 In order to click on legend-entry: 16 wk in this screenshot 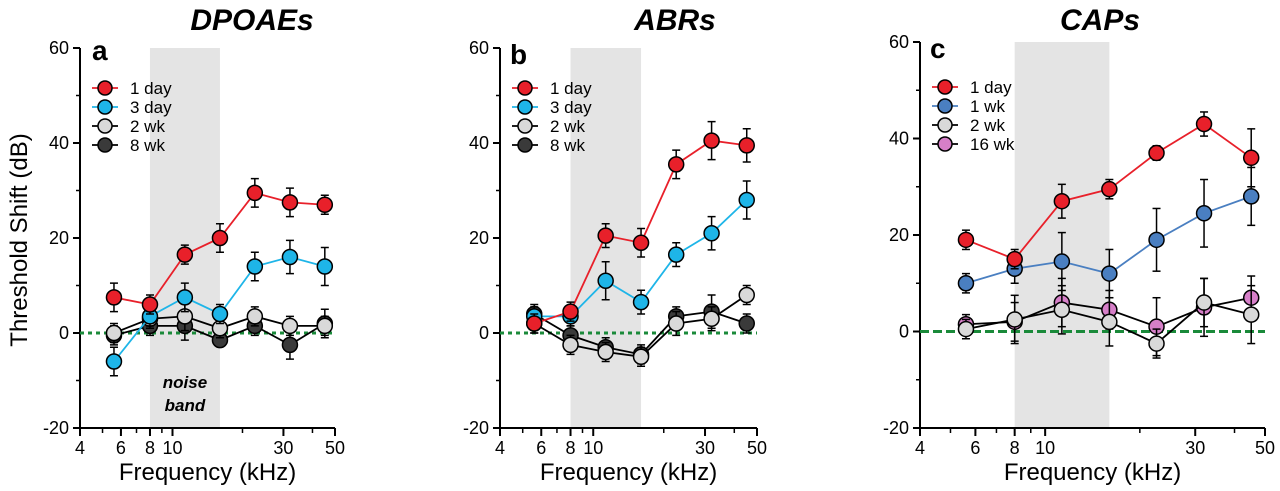, I will do `click(973, 144)`.